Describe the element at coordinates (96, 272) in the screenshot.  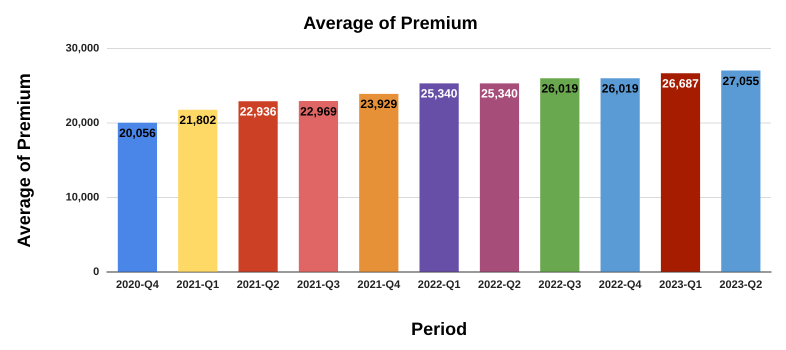
I see `y-tick-label: 0` at that location.